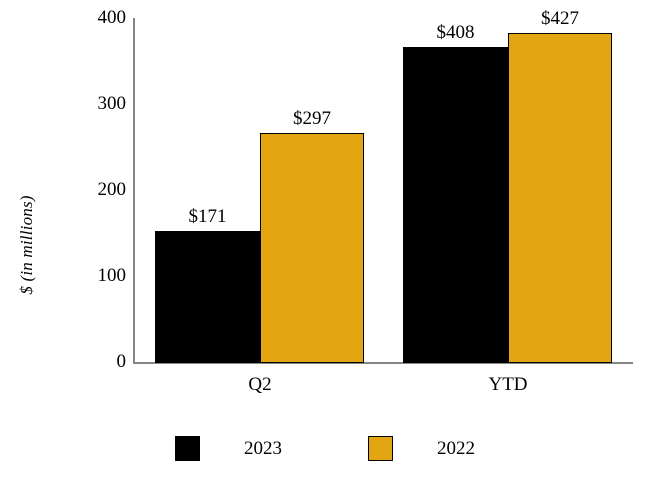 This screenshot has width=650, height=500. Describe the element at coordinates (112, 17) in the screenshot. I see `y-axis-tick-label: 400` at that location.